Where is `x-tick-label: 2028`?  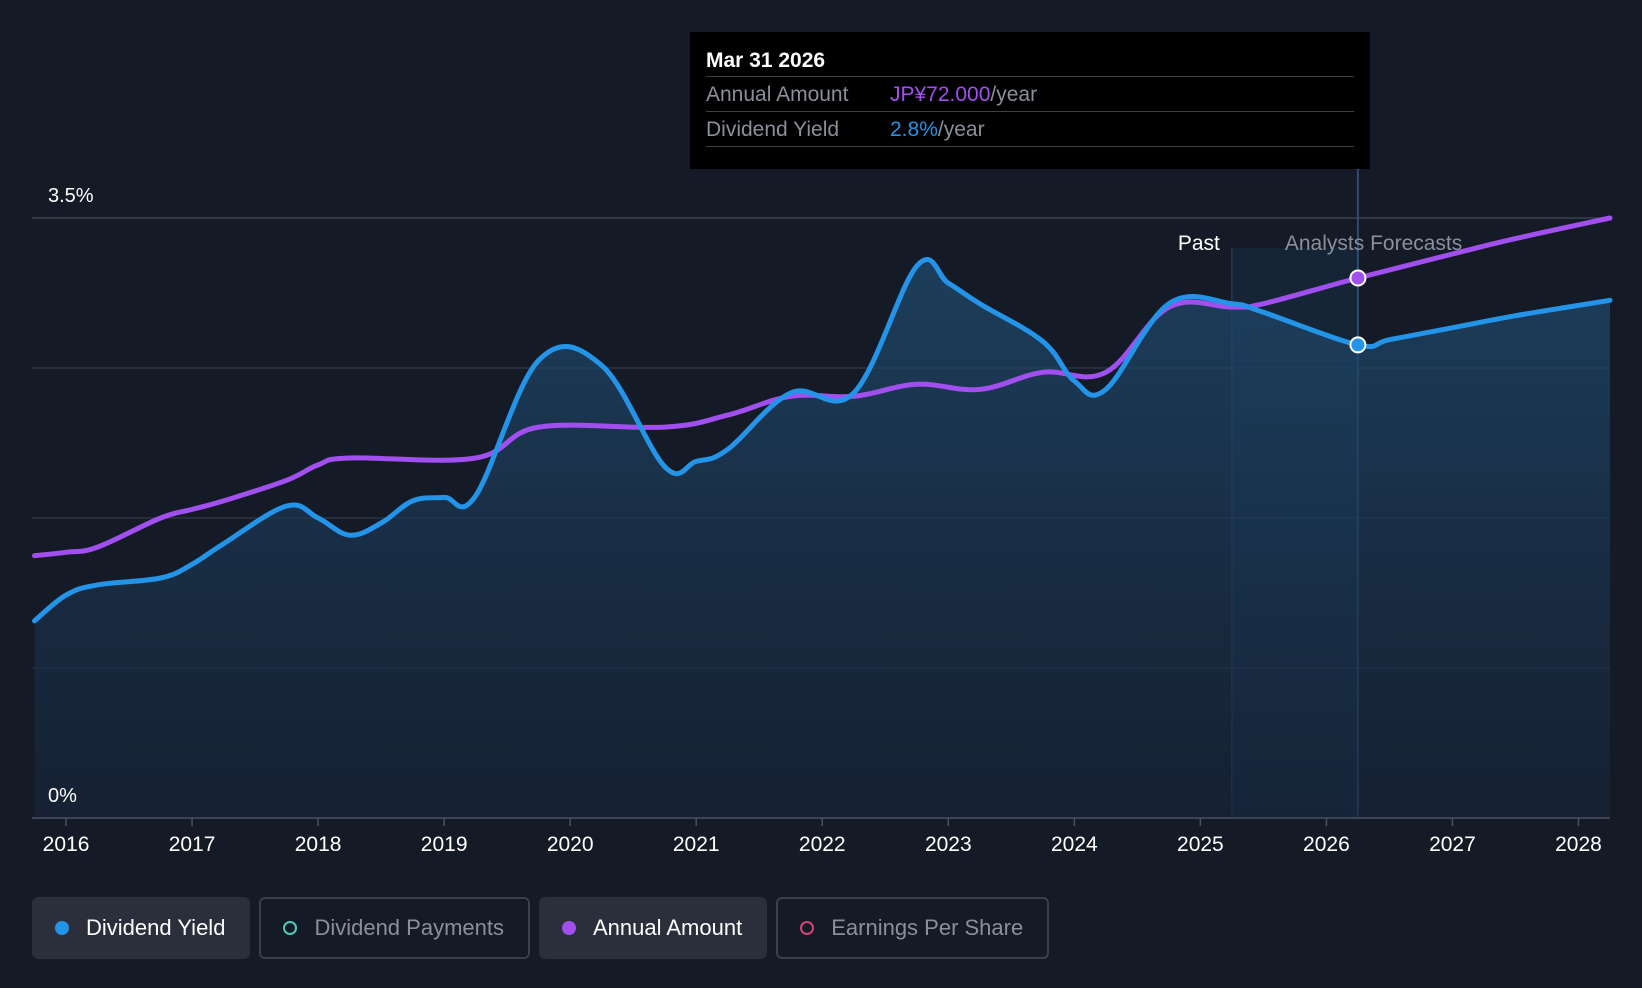 x-tick-label: 2028 is located at coordinates (1578, 844).